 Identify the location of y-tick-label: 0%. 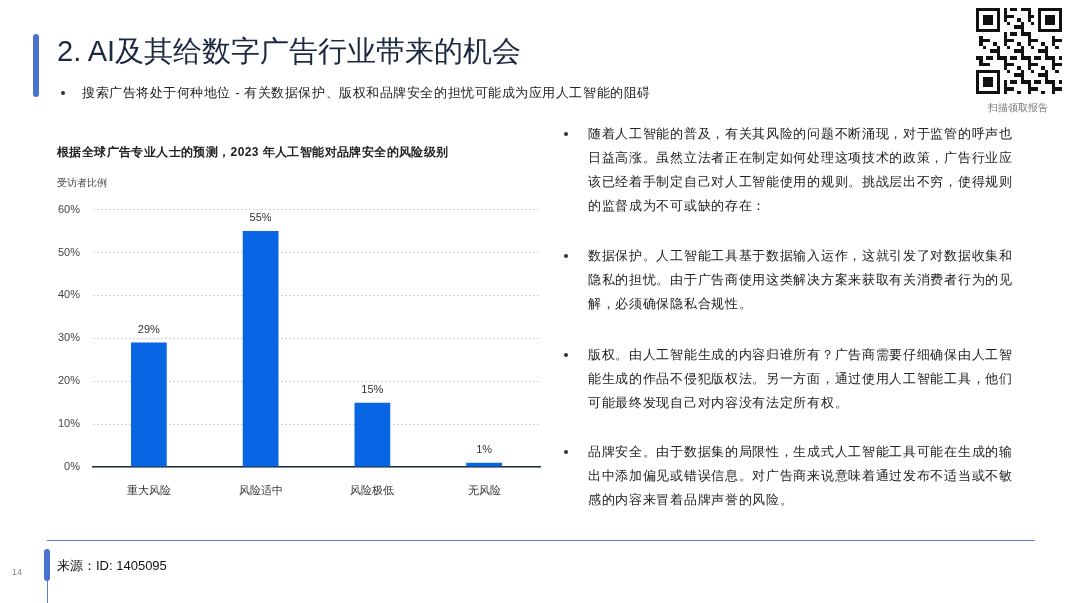
(72, 466).